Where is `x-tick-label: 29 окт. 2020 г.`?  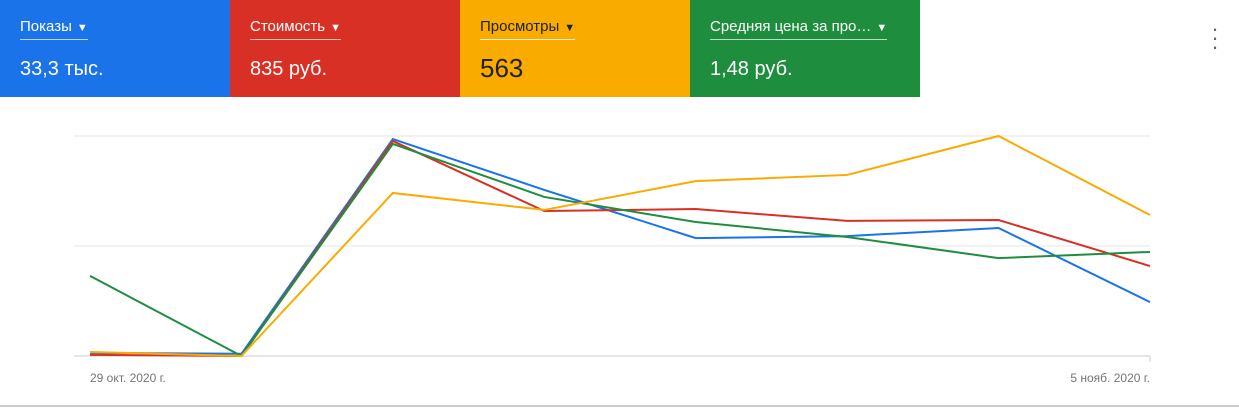
x-tick-label: 29 окт. 2020 г. is located at coordinates (128, 378).